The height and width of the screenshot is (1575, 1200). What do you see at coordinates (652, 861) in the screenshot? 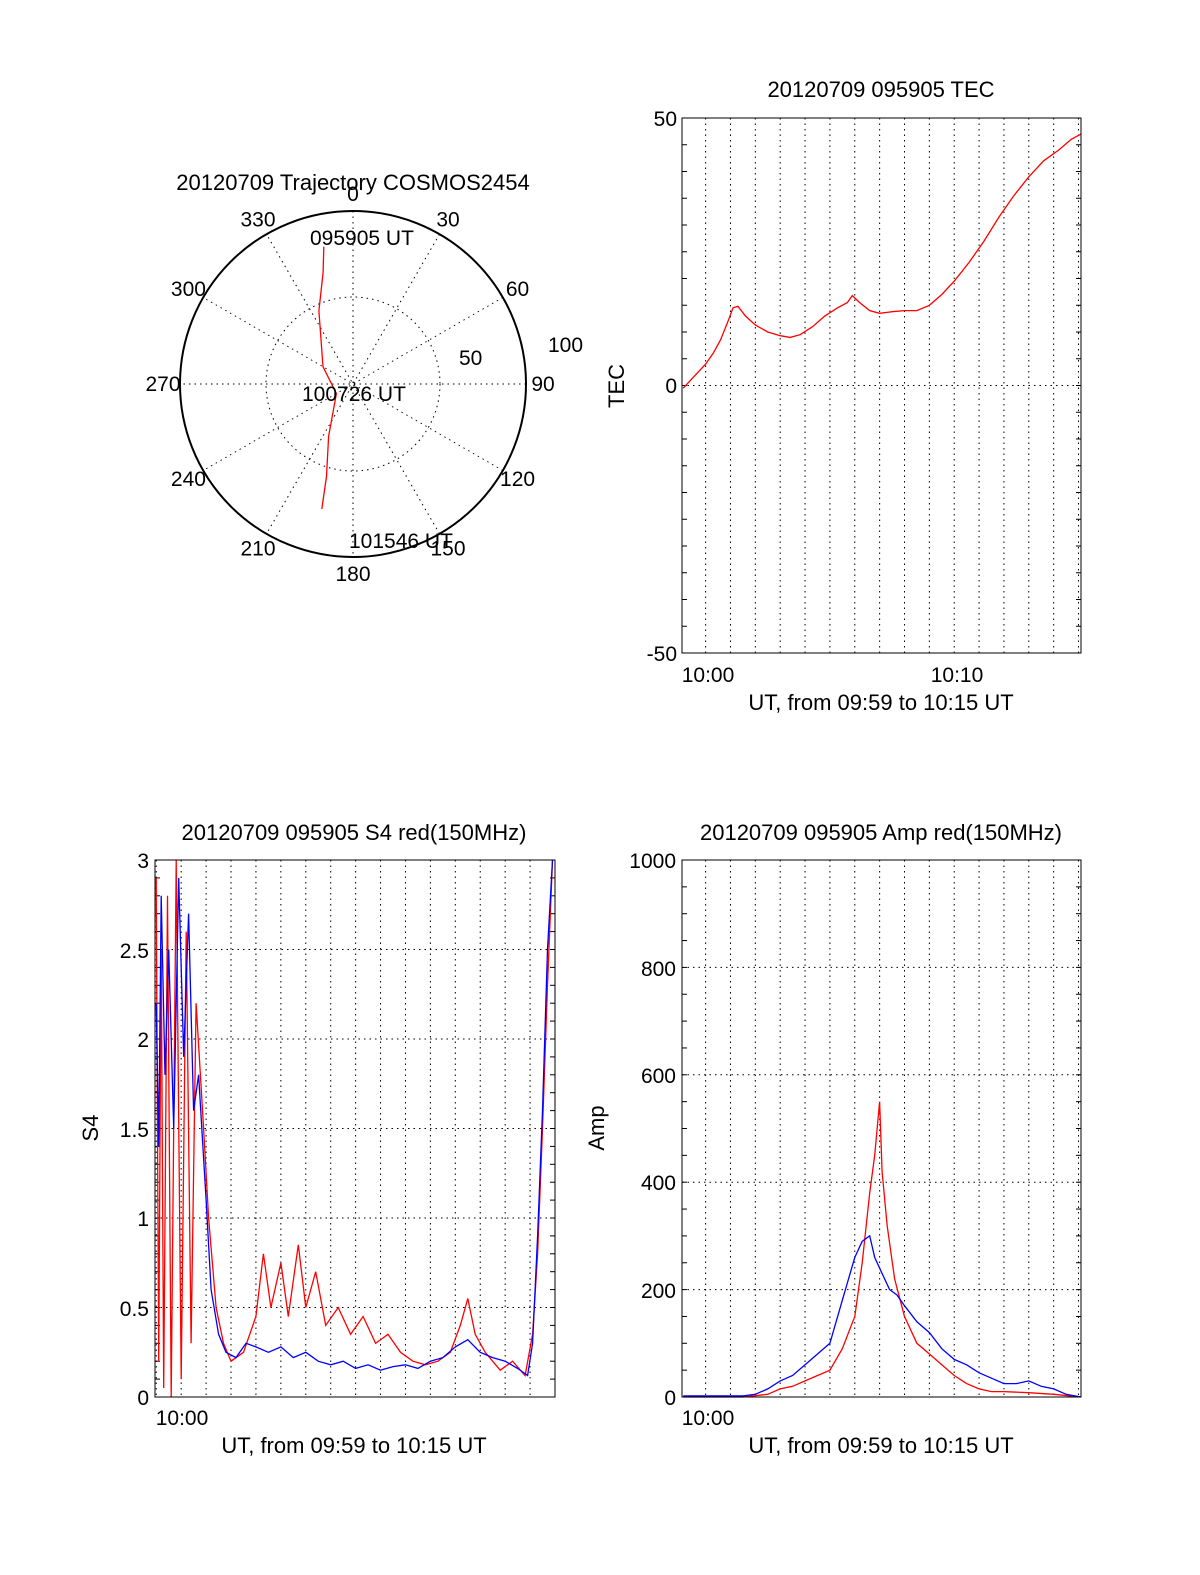
I see `amp-y-tick-label: 1000` at bounding box center [652, 861].